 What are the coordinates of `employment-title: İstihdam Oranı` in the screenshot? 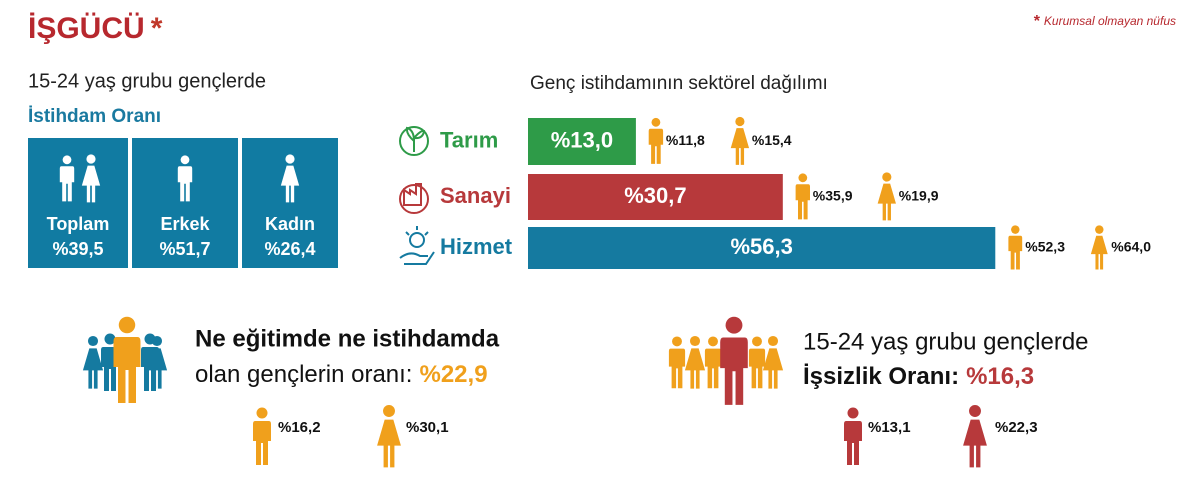 It's located at (94, 116).